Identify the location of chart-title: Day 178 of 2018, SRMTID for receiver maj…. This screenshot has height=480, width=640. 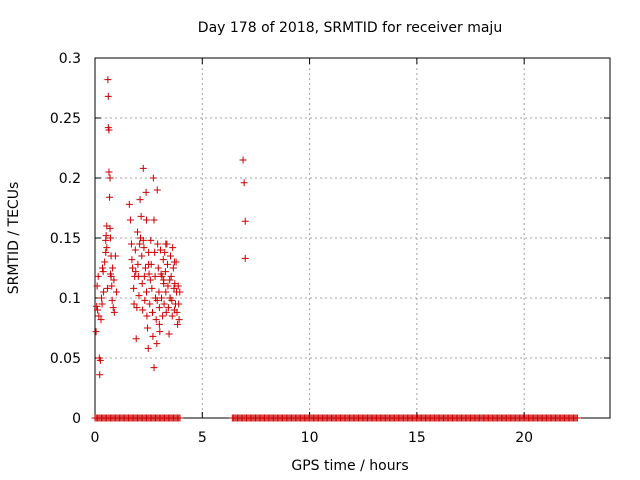
(350, 28).